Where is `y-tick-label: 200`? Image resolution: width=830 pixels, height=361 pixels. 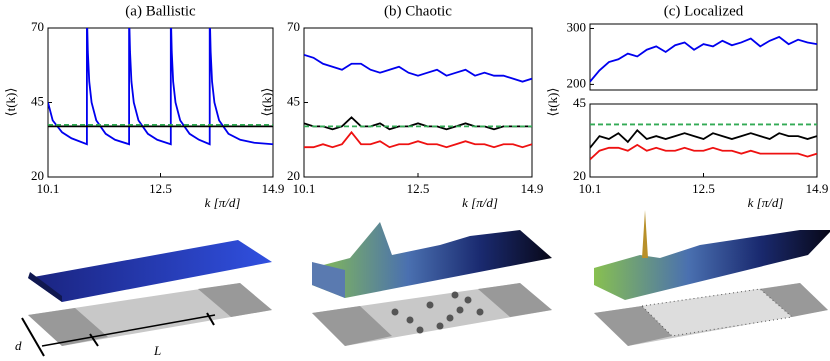
y-tick-label: 200 is located at coordinates (577, 82).